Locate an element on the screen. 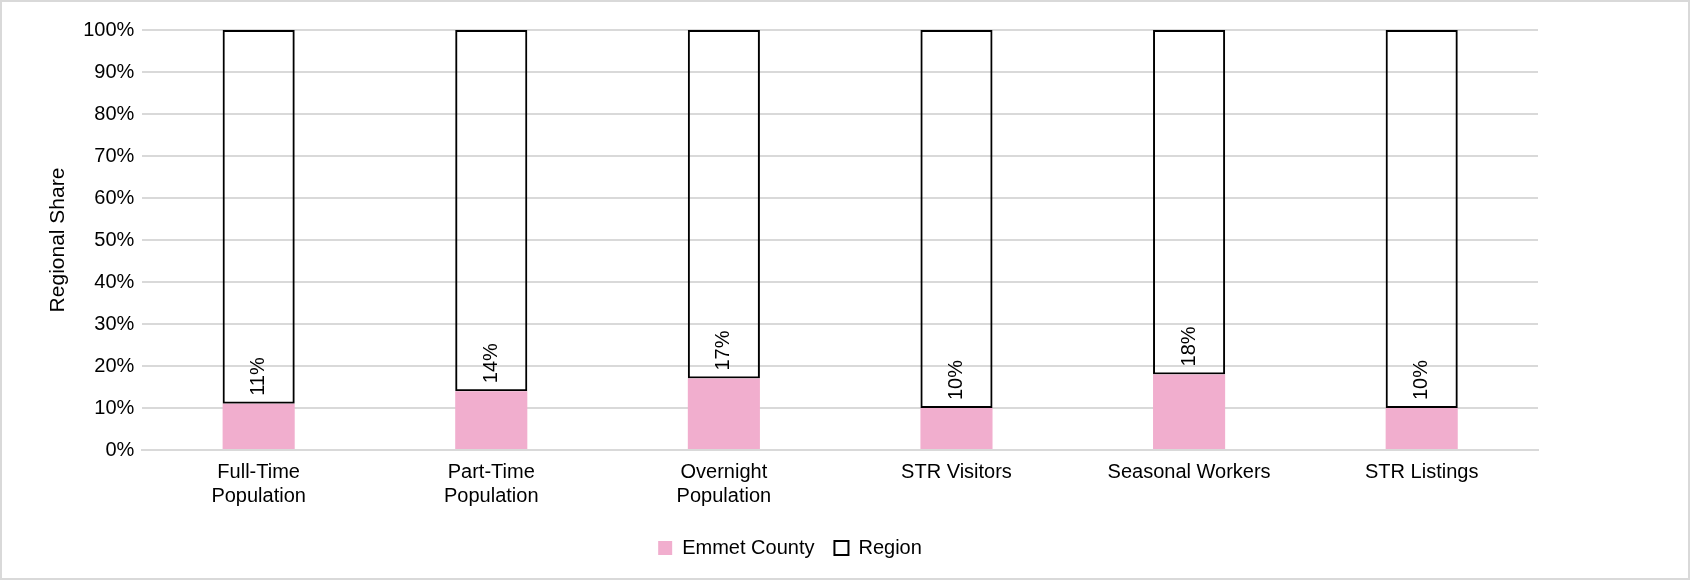  x-tick-label: Seasonal Workers is located at coordinates (1189, 470).